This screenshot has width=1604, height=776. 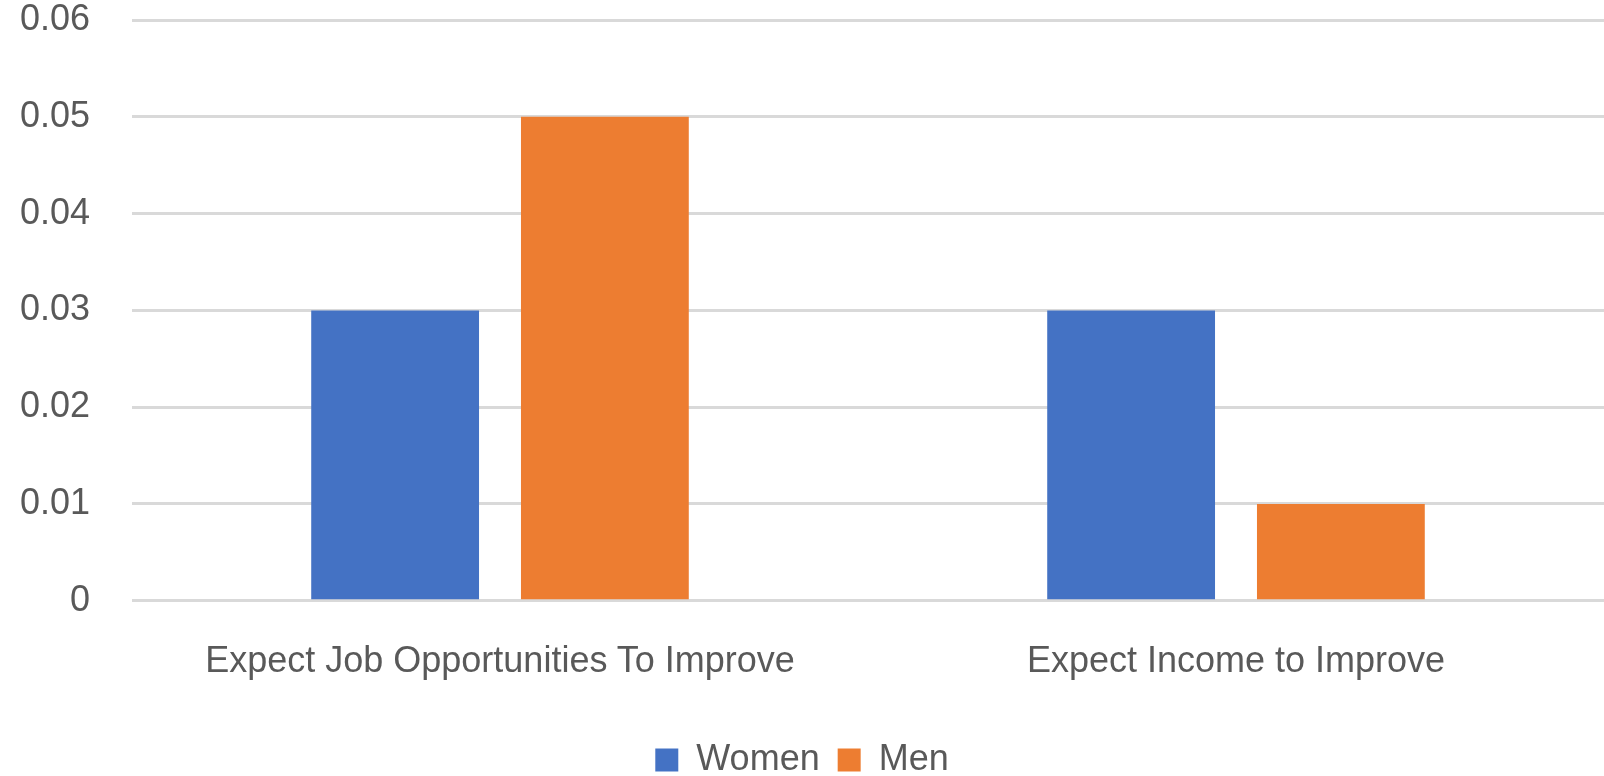 I want to click on y-tick-label: 0, so click(x=79, y=598).